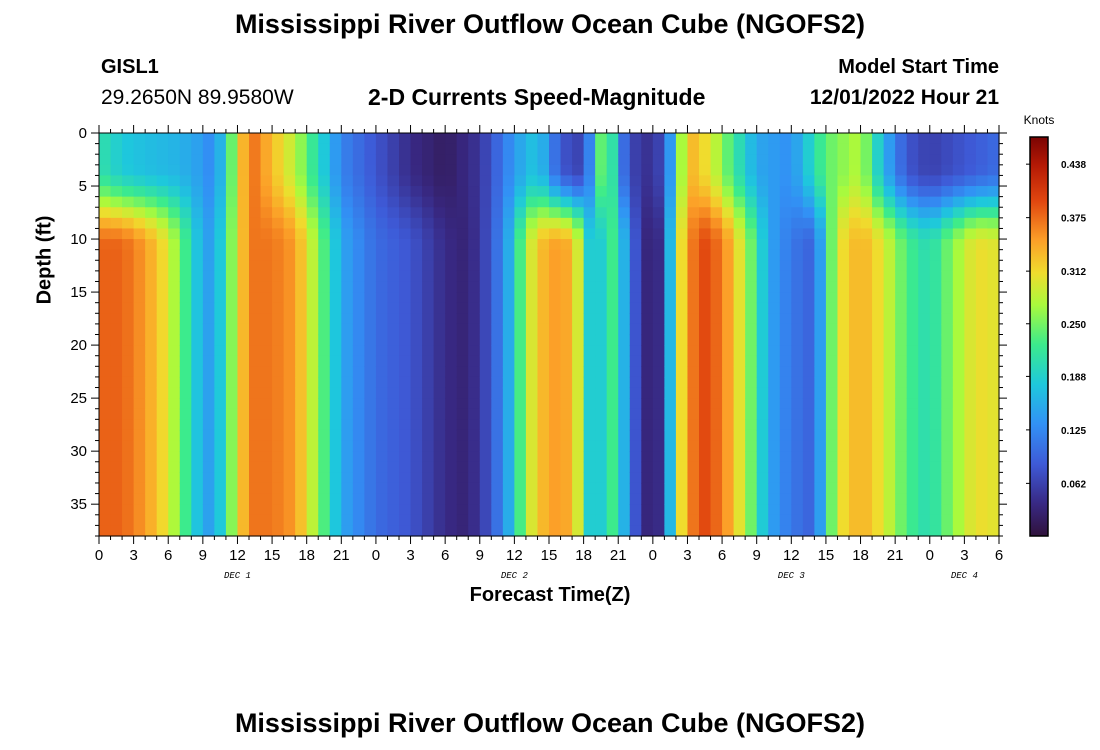 The height and width of the screenshot is (750, 1100). Describe the element at coordinates (964, 576) in the screenshot. I see `day-label: DEC 4` at that location.